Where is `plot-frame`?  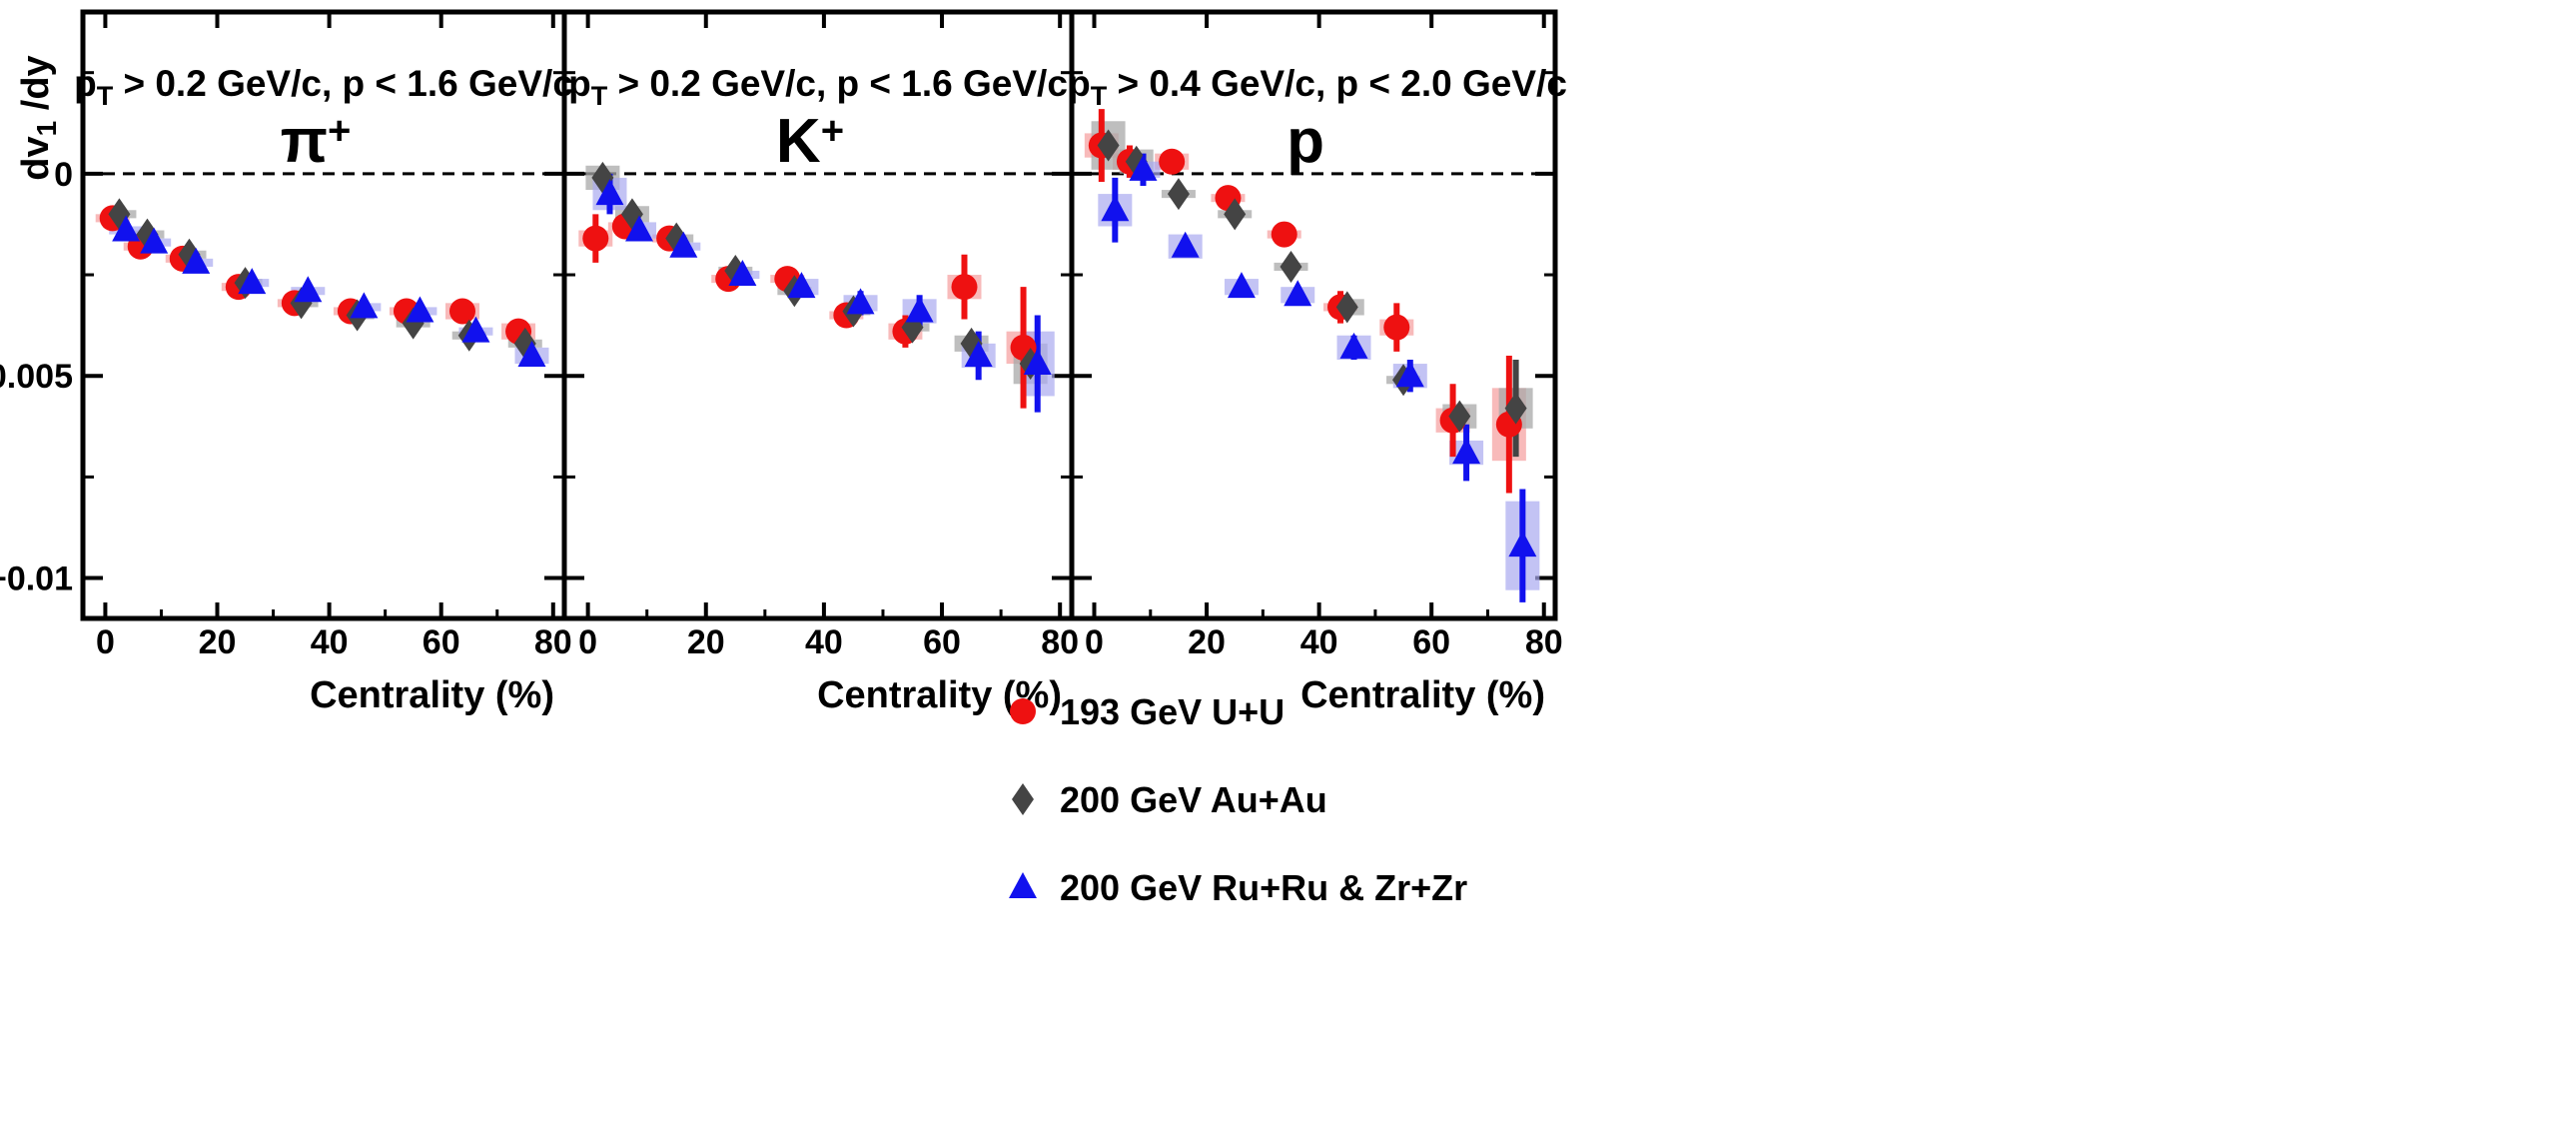
plot-frame is located at coordinates (1314, 315).